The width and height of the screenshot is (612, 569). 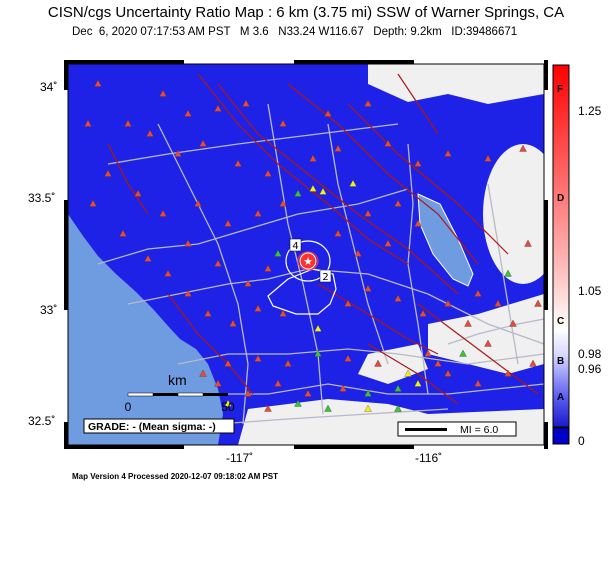 I want to click on svg-text: 4, so click(x=295, y=246).